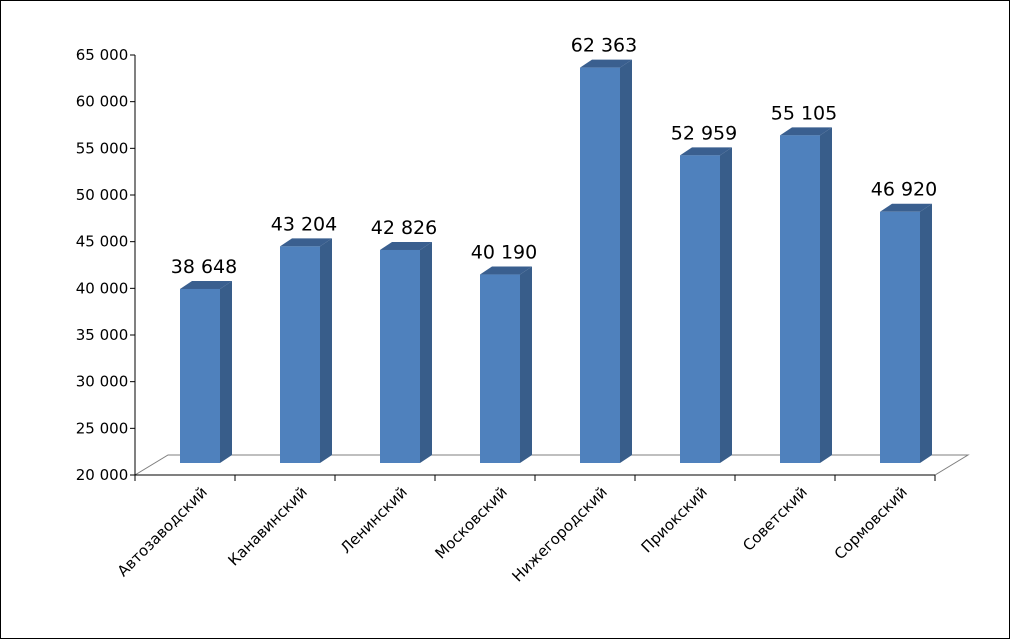  I want to click on y-tick-label: 55 000, so click(102, 148).